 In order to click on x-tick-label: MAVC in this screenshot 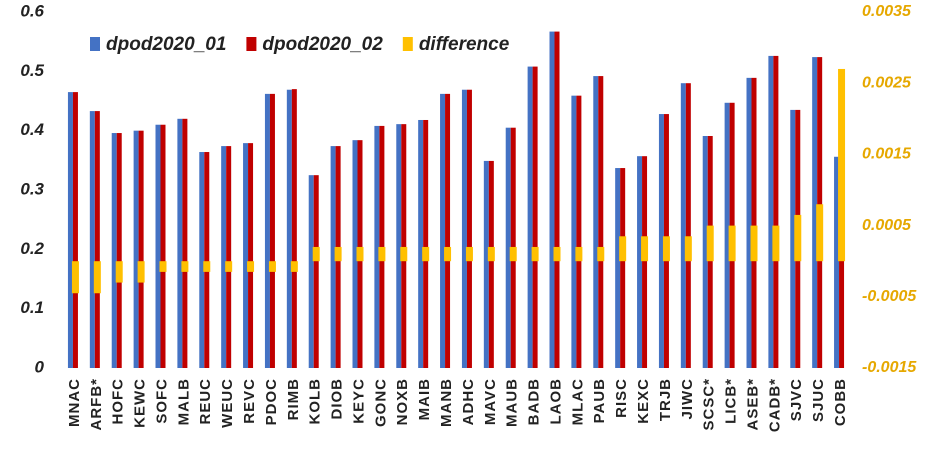, I will do `click(490, 401)`.